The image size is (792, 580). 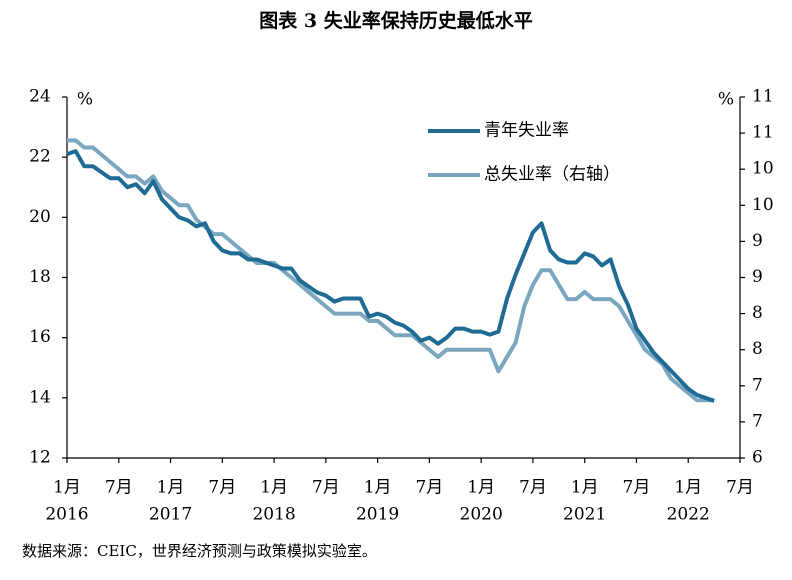 I want to click on source: 数据来源：CEIC，世界经济预测与政策模拟实验室。, so click(x=199, y=551).